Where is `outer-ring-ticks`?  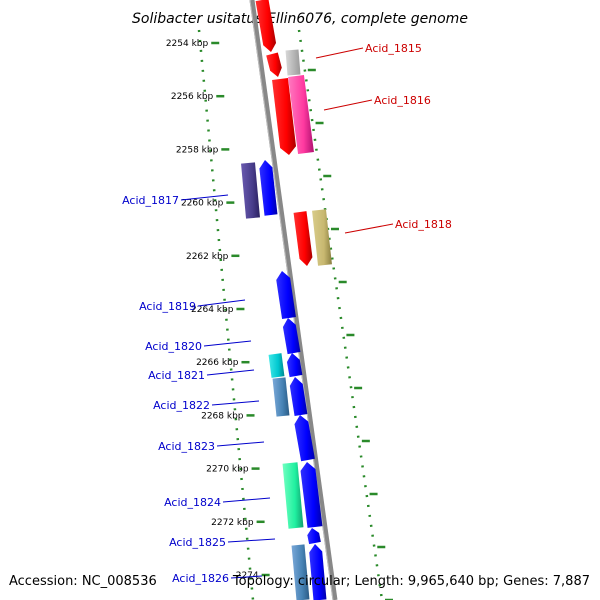 outer-ring-ticks is located at coordinates (350, 334).